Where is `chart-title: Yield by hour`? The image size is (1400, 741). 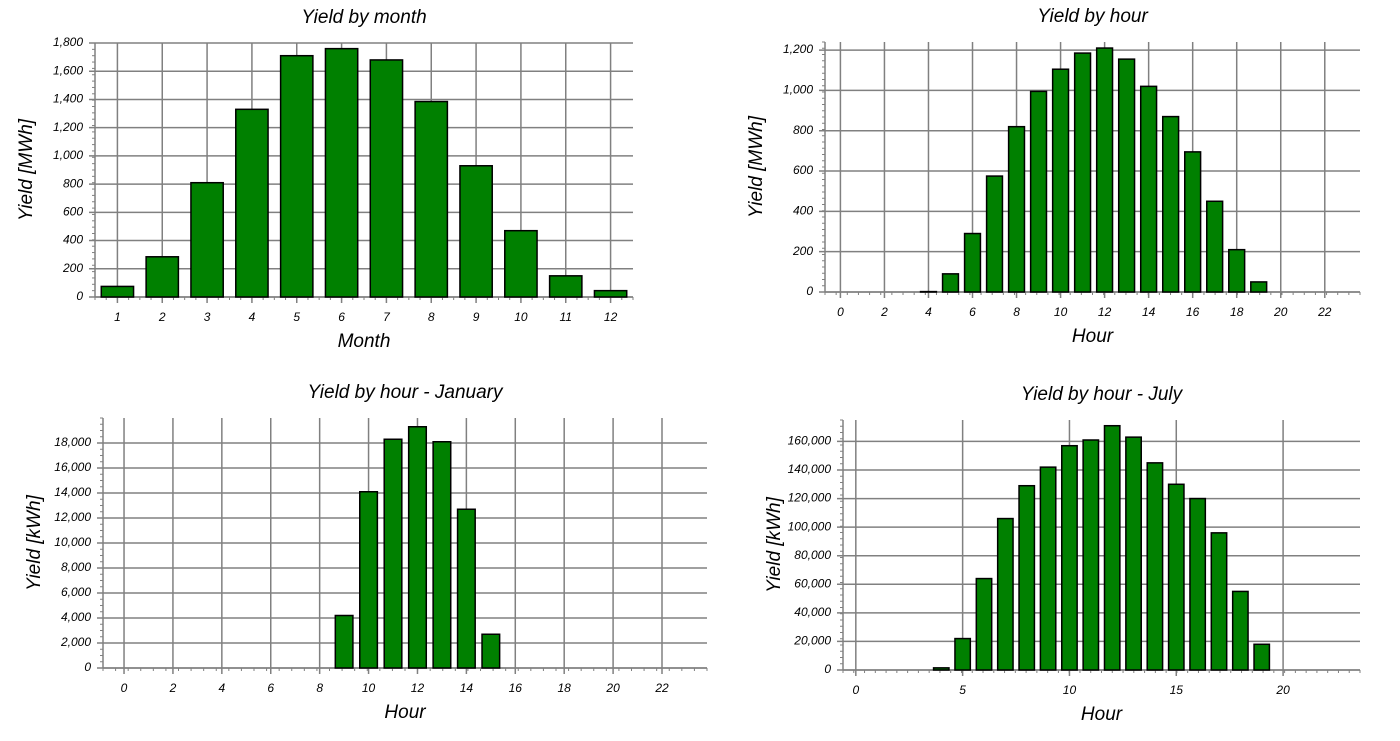
chart-title: Yield by hour is located at coordinates (1092, 16).